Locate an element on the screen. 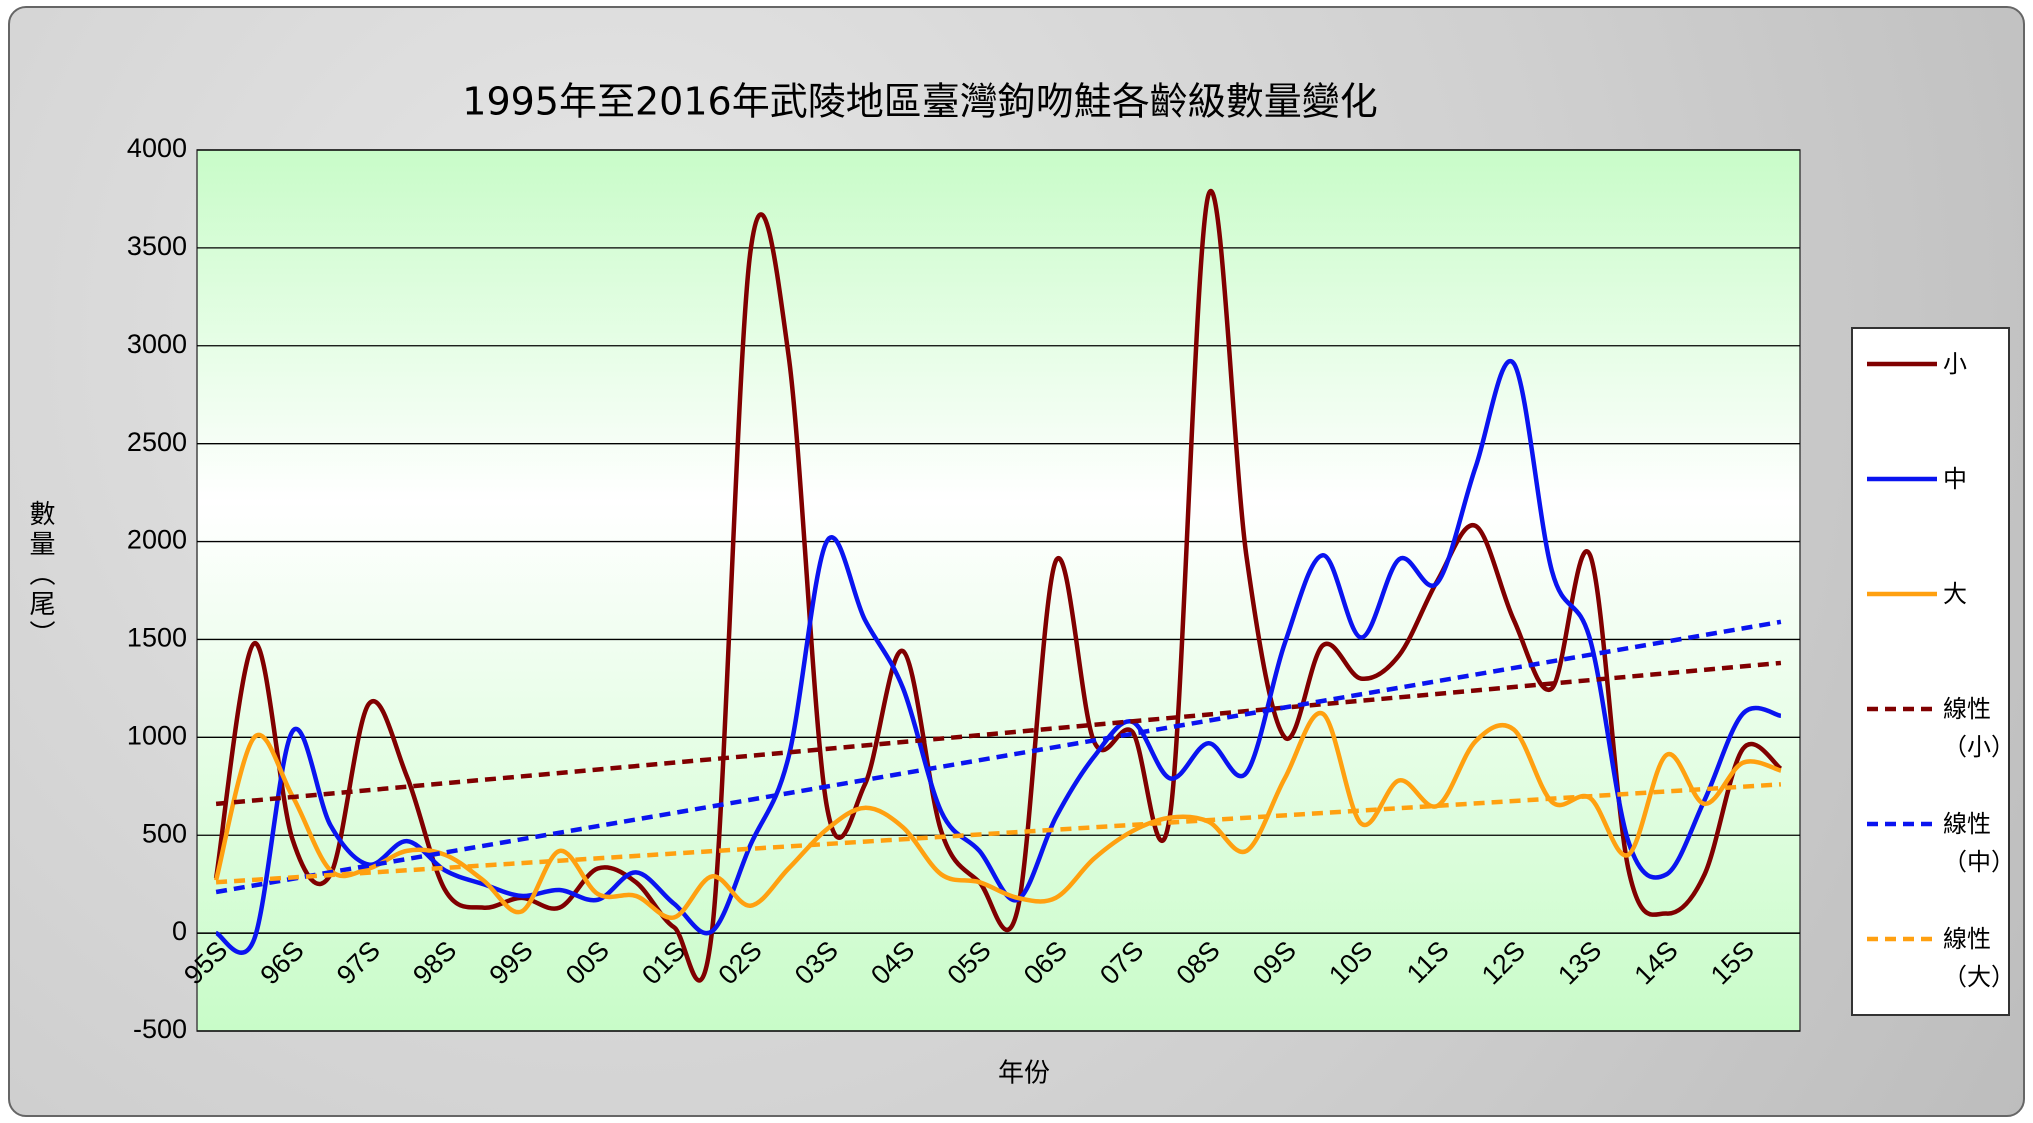 The image size is (2033, 1123). legend-entry: 中 is located at coordinates (1935, 479).